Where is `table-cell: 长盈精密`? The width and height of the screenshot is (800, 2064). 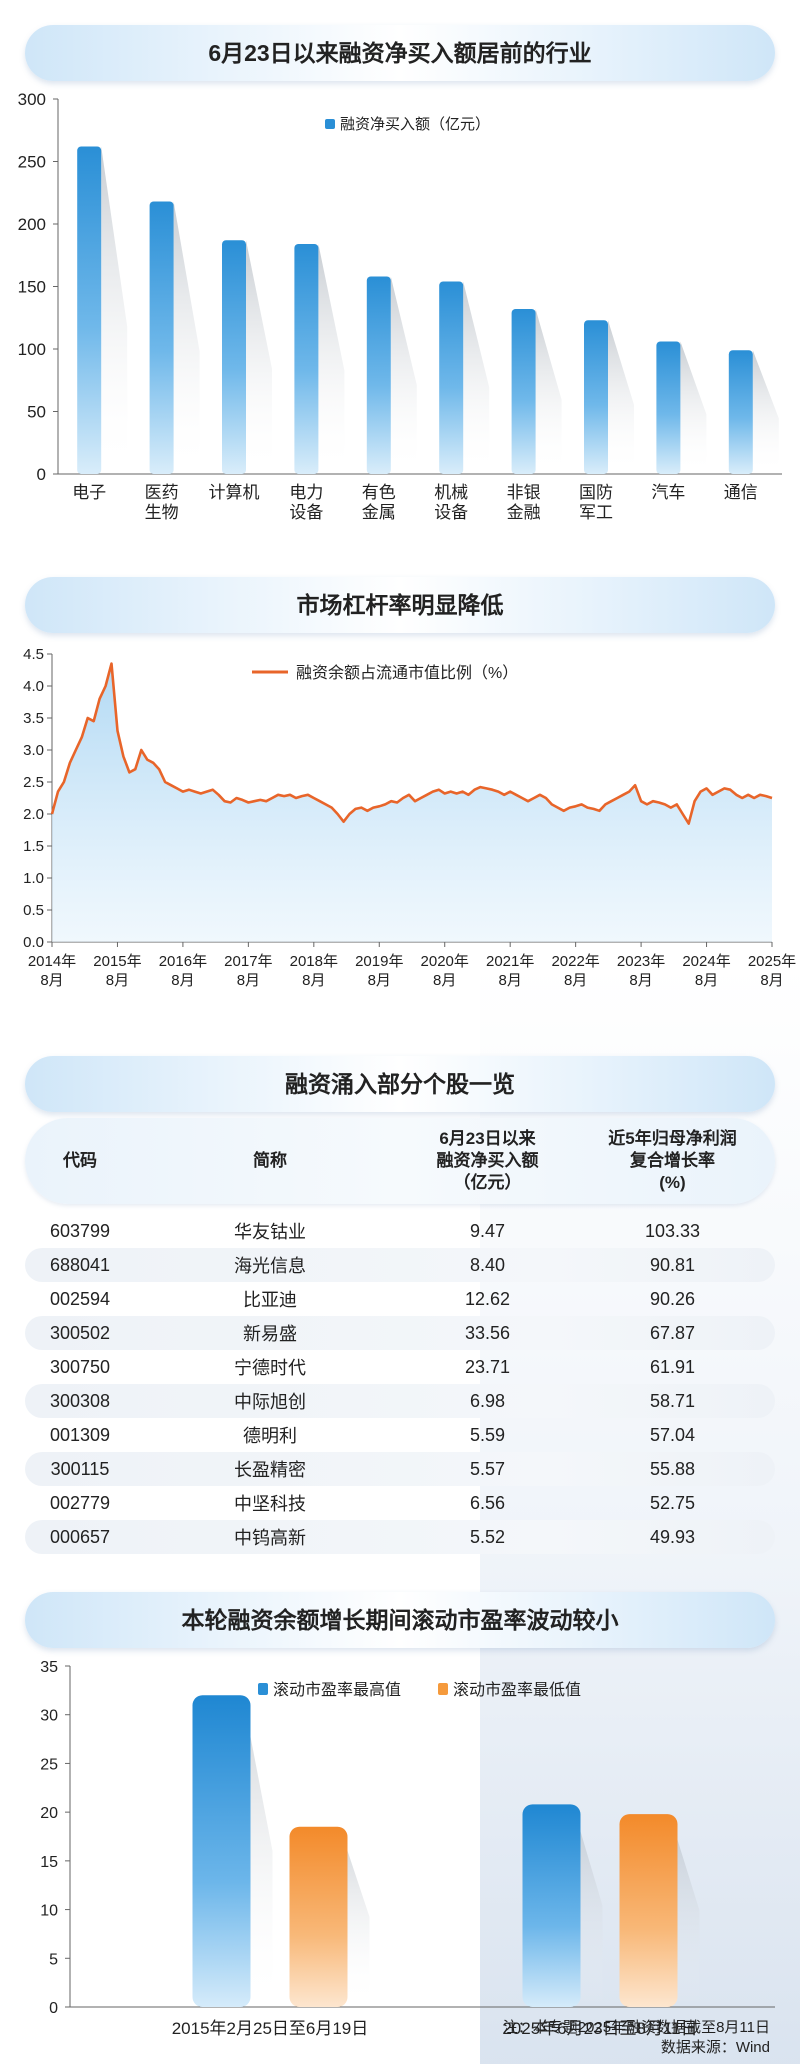 table-cell: 长盈精密 is located at coordinates (270, 1470).